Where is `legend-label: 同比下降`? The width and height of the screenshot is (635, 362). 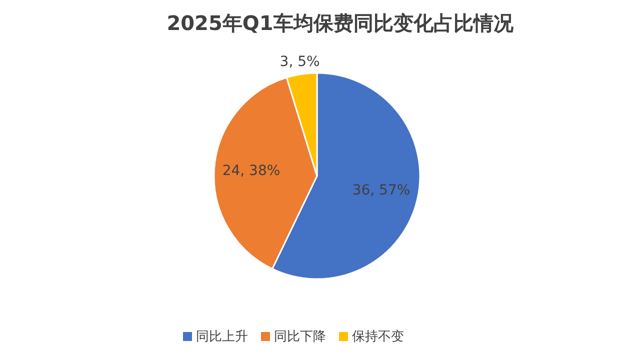 legend-label: 同比下降 is located at coordinates (300, 337).